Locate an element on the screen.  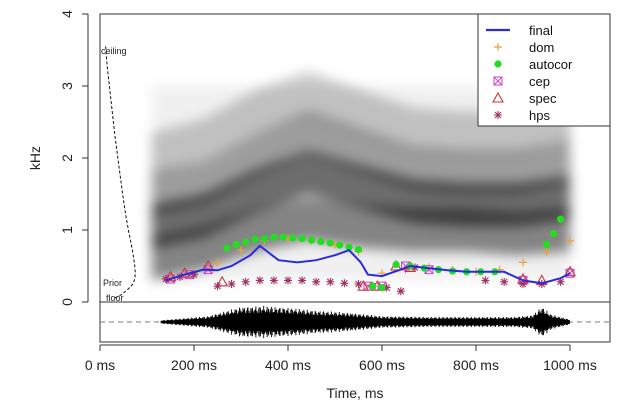
x-tick-label: 1000 ms is located at coordinates (570, 365).